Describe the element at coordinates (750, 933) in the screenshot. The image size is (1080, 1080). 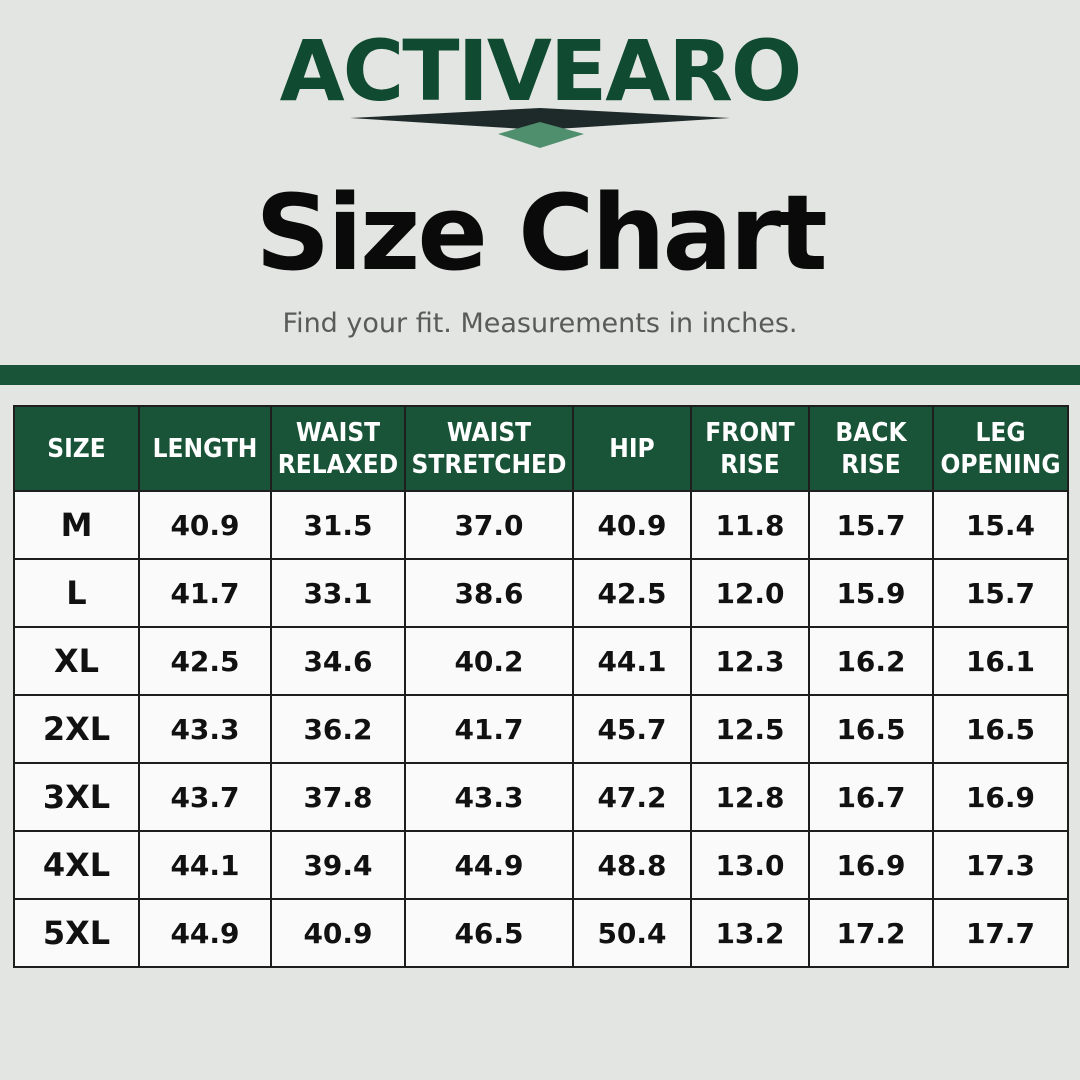
I see `measurement-cell: 13.2` at that location.